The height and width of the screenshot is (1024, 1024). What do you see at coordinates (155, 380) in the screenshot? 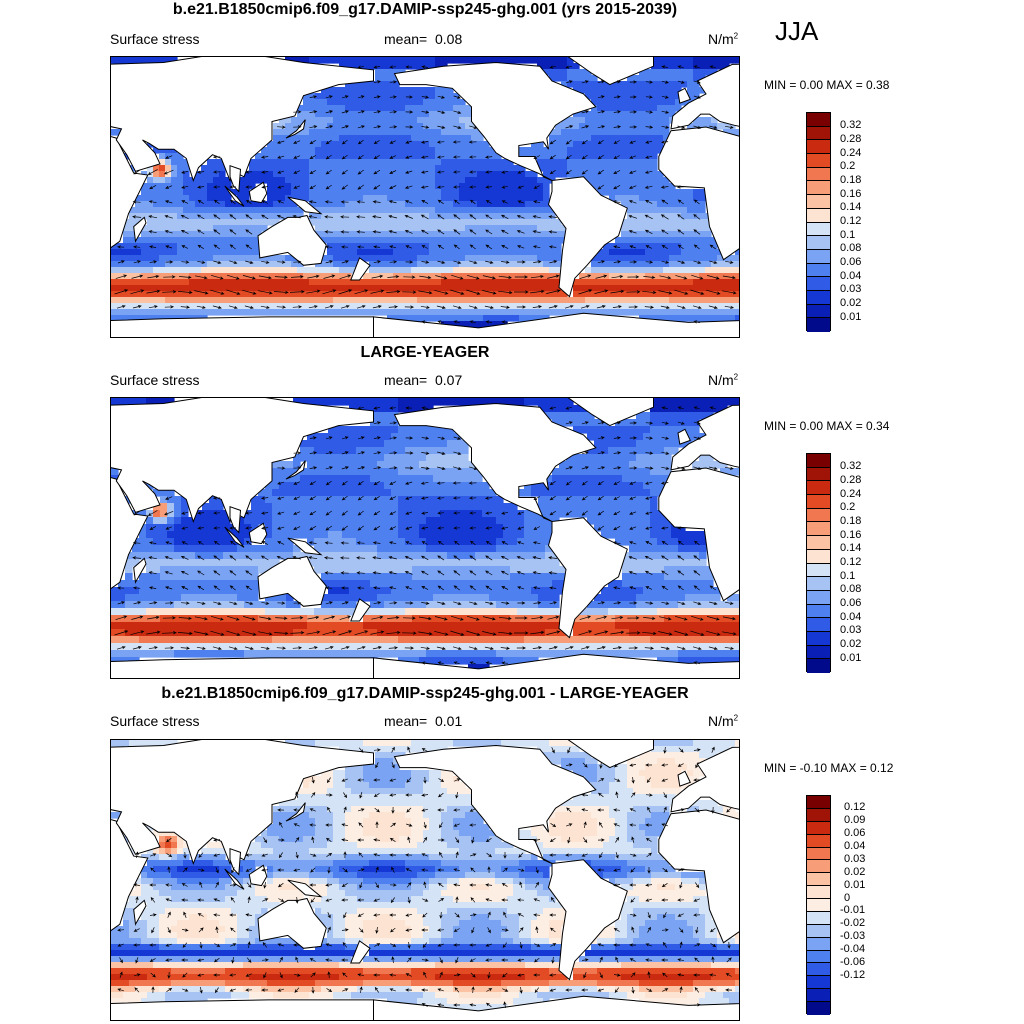
I see `panel-2-variable: Surface stress` at bounding box center [155, 380].